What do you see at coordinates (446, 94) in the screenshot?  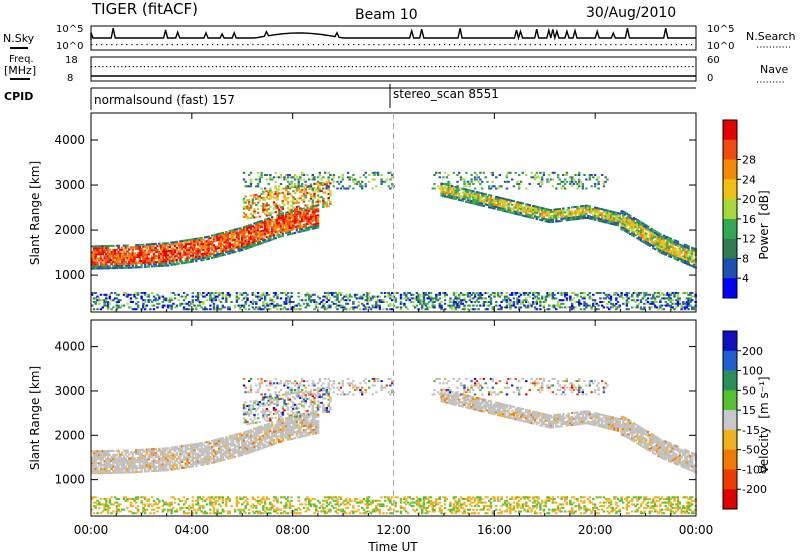 I see `cpid-segment-2-label: stereo_scan 8551` at bounding box center [446, 94].